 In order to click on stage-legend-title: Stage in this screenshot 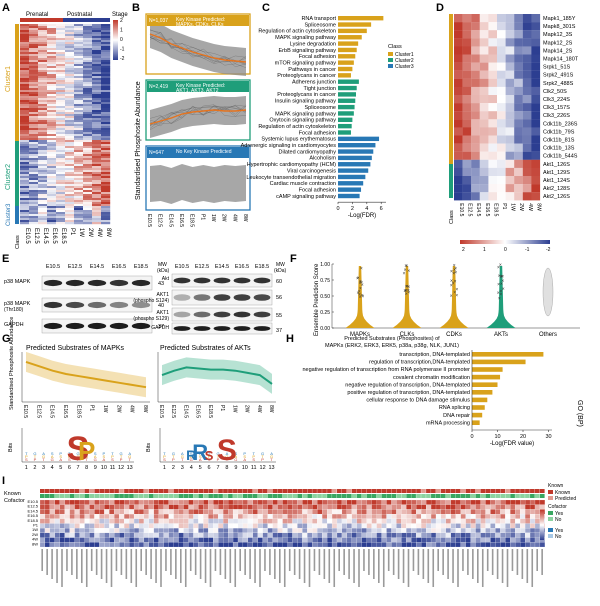, I will do `click(120, 15)`.